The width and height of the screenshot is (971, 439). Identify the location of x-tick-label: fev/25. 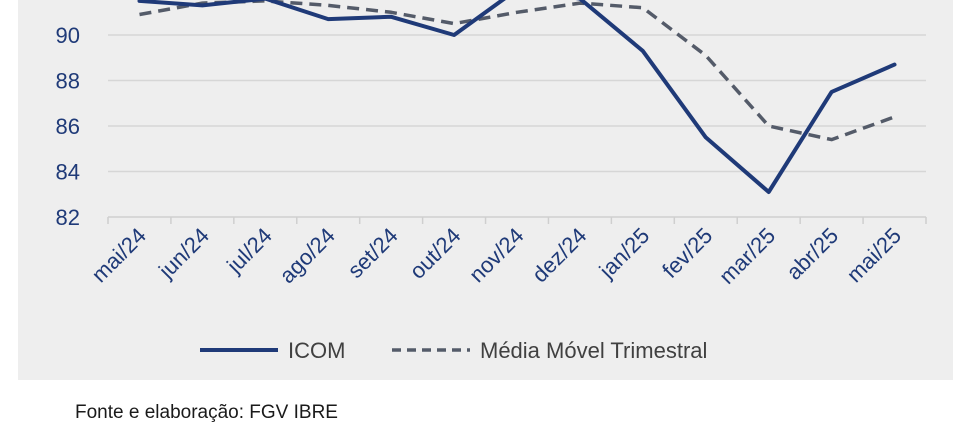
(687, 253).